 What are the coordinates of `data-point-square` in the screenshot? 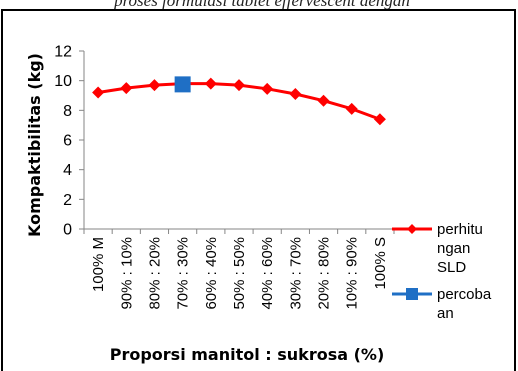 It's located at (182, 84).